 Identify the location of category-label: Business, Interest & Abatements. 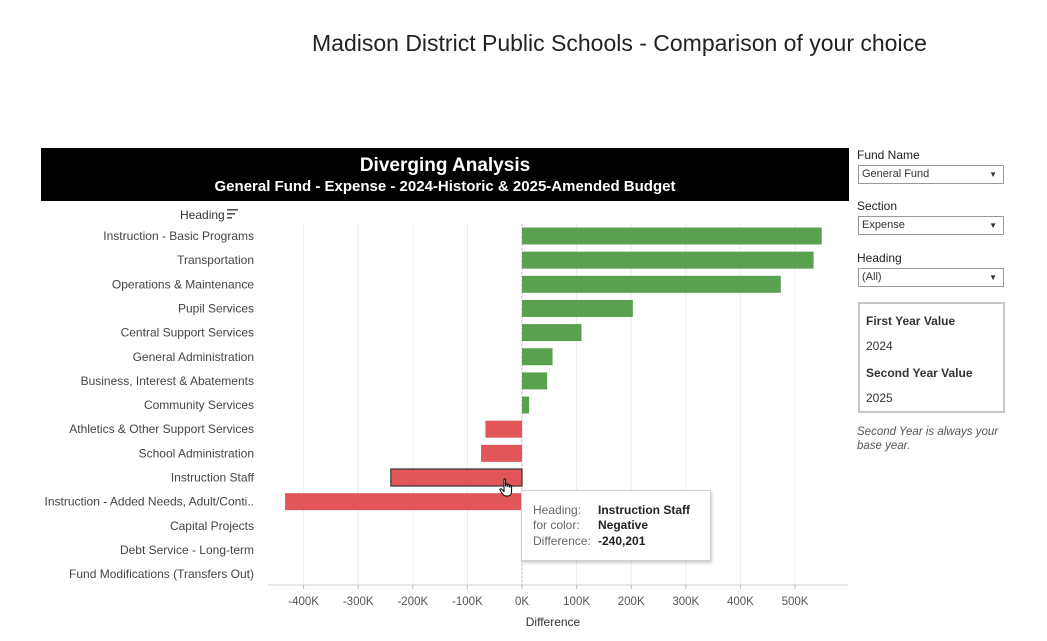
(167, 381).